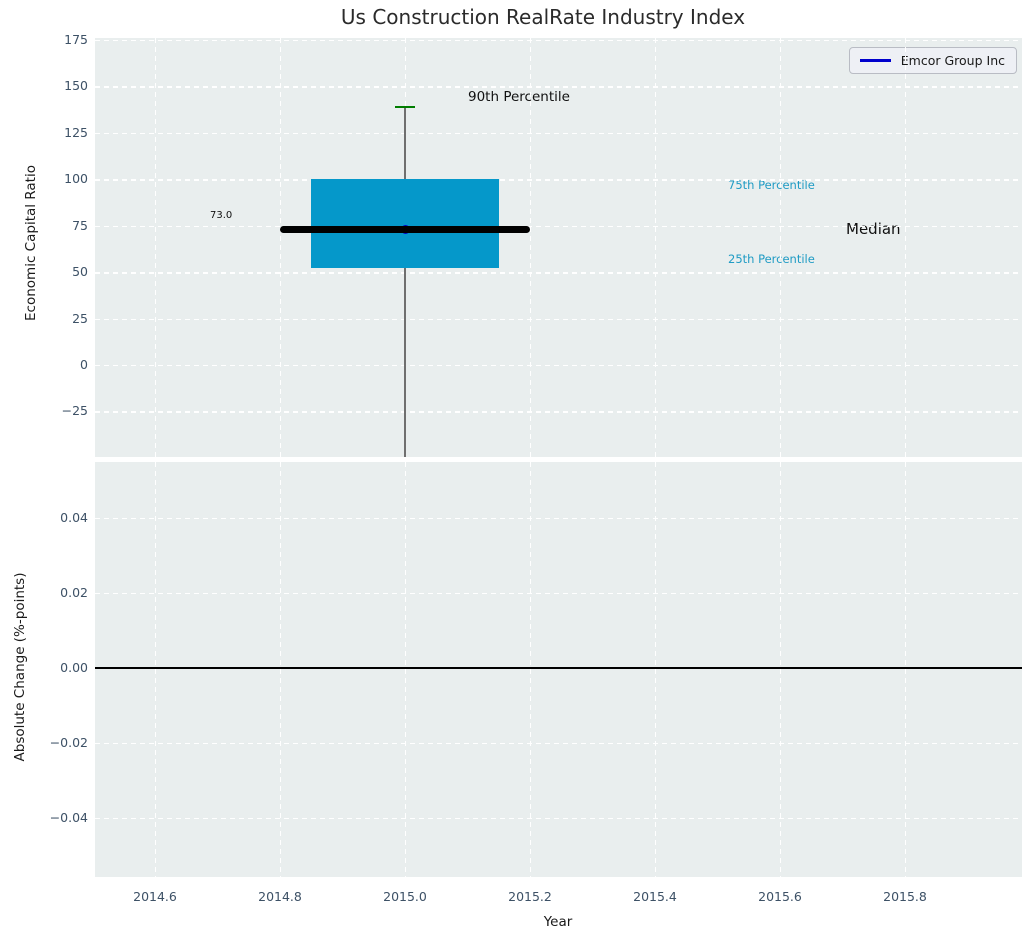 The width and height of the screenshot is (1034, 942). I want to click on annotation-90th-percentile: 90th Percentile, so click(519, 97).